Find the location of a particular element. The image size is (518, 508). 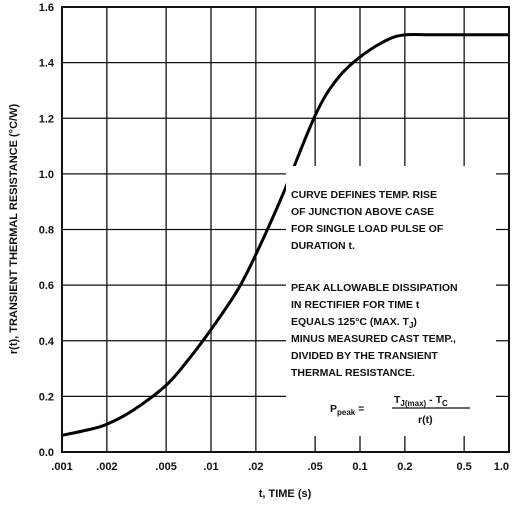

formula-p-sub: peak is located at coordinates (346, 412).